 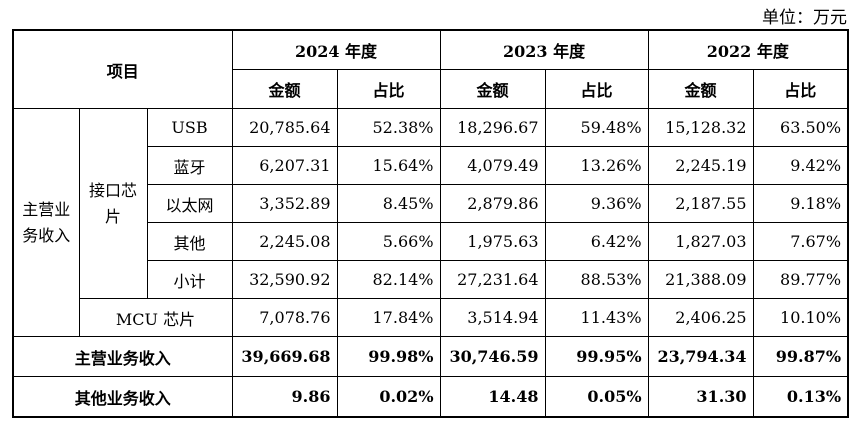 I want to click on cell: 0.02%, so click(x=388, y=397).